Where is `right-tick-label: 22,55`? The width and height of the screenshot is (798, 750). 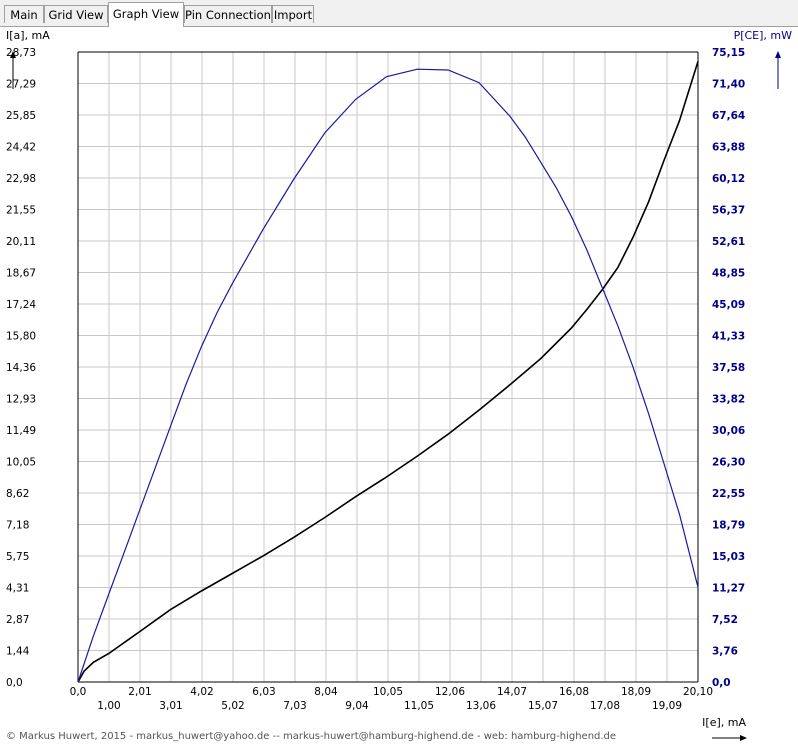
right-tick-label: 22,55 is located at coordinates (728, 494).